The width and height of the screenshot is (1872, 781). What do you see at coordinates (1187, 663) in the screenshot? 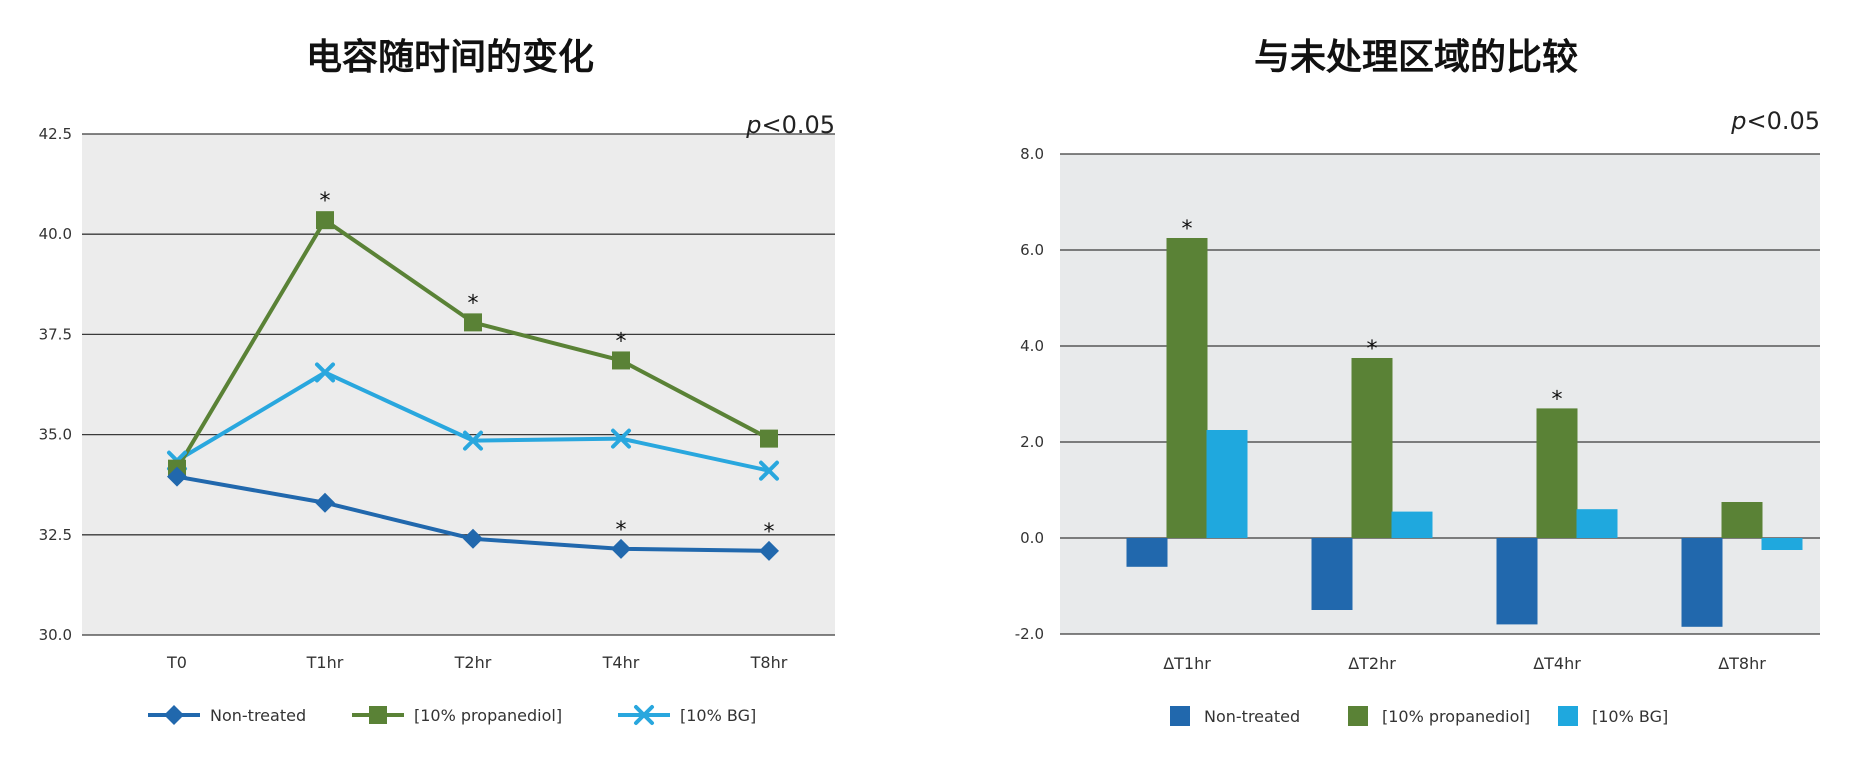
I see `x-tick-label: ΔT1hr` at bounding box center [1187, 663].